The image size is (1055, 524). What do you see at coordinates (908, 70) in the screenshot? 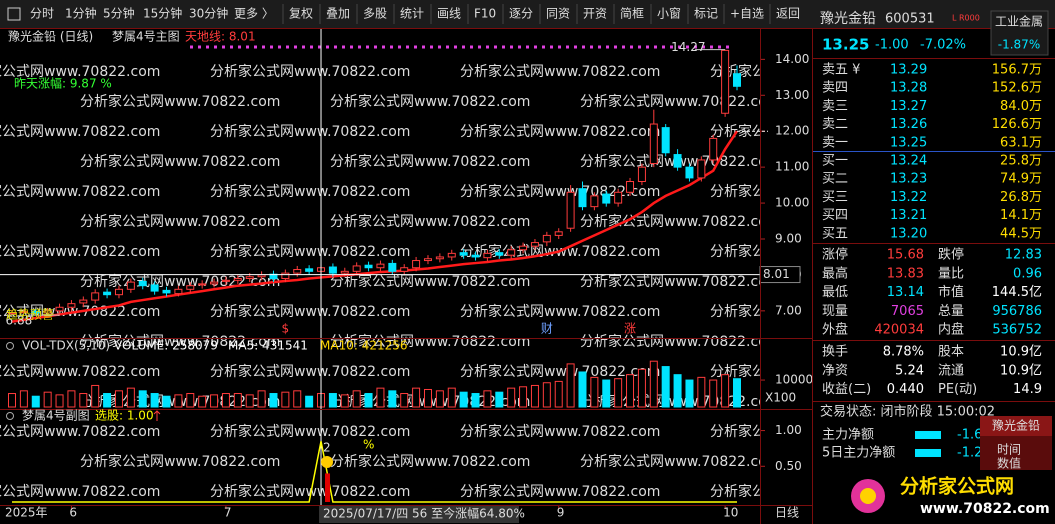
I see `book-price: 13.29` at bounding box center [908, 70].